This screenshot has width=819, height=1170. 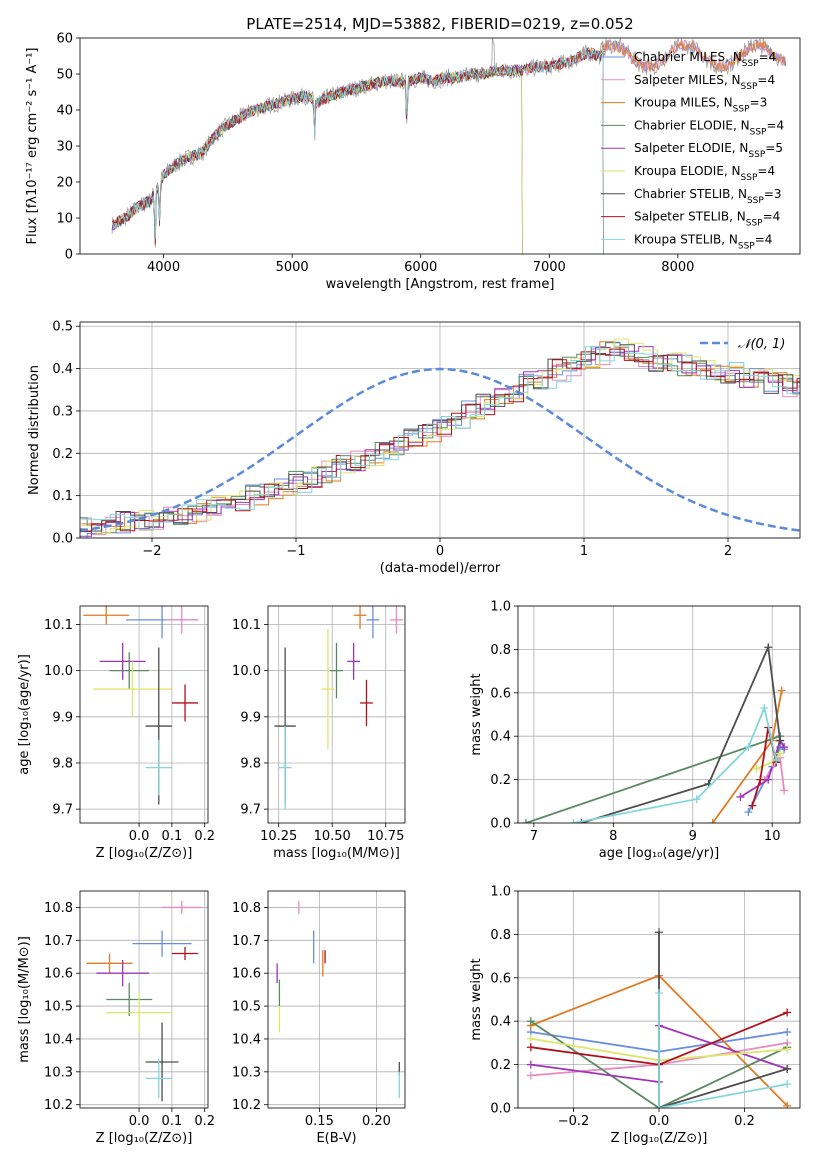 I want to click on y-tick-label: 10.2, so click(x=58, y=1105).